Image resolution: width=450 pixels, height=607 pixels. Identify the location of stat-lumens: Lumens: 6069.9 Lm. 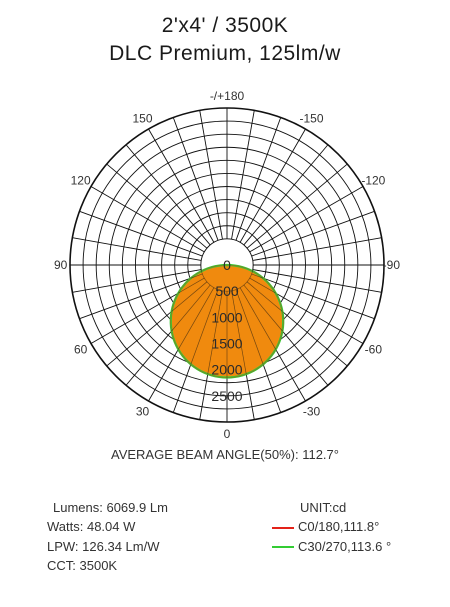
(110, 507).